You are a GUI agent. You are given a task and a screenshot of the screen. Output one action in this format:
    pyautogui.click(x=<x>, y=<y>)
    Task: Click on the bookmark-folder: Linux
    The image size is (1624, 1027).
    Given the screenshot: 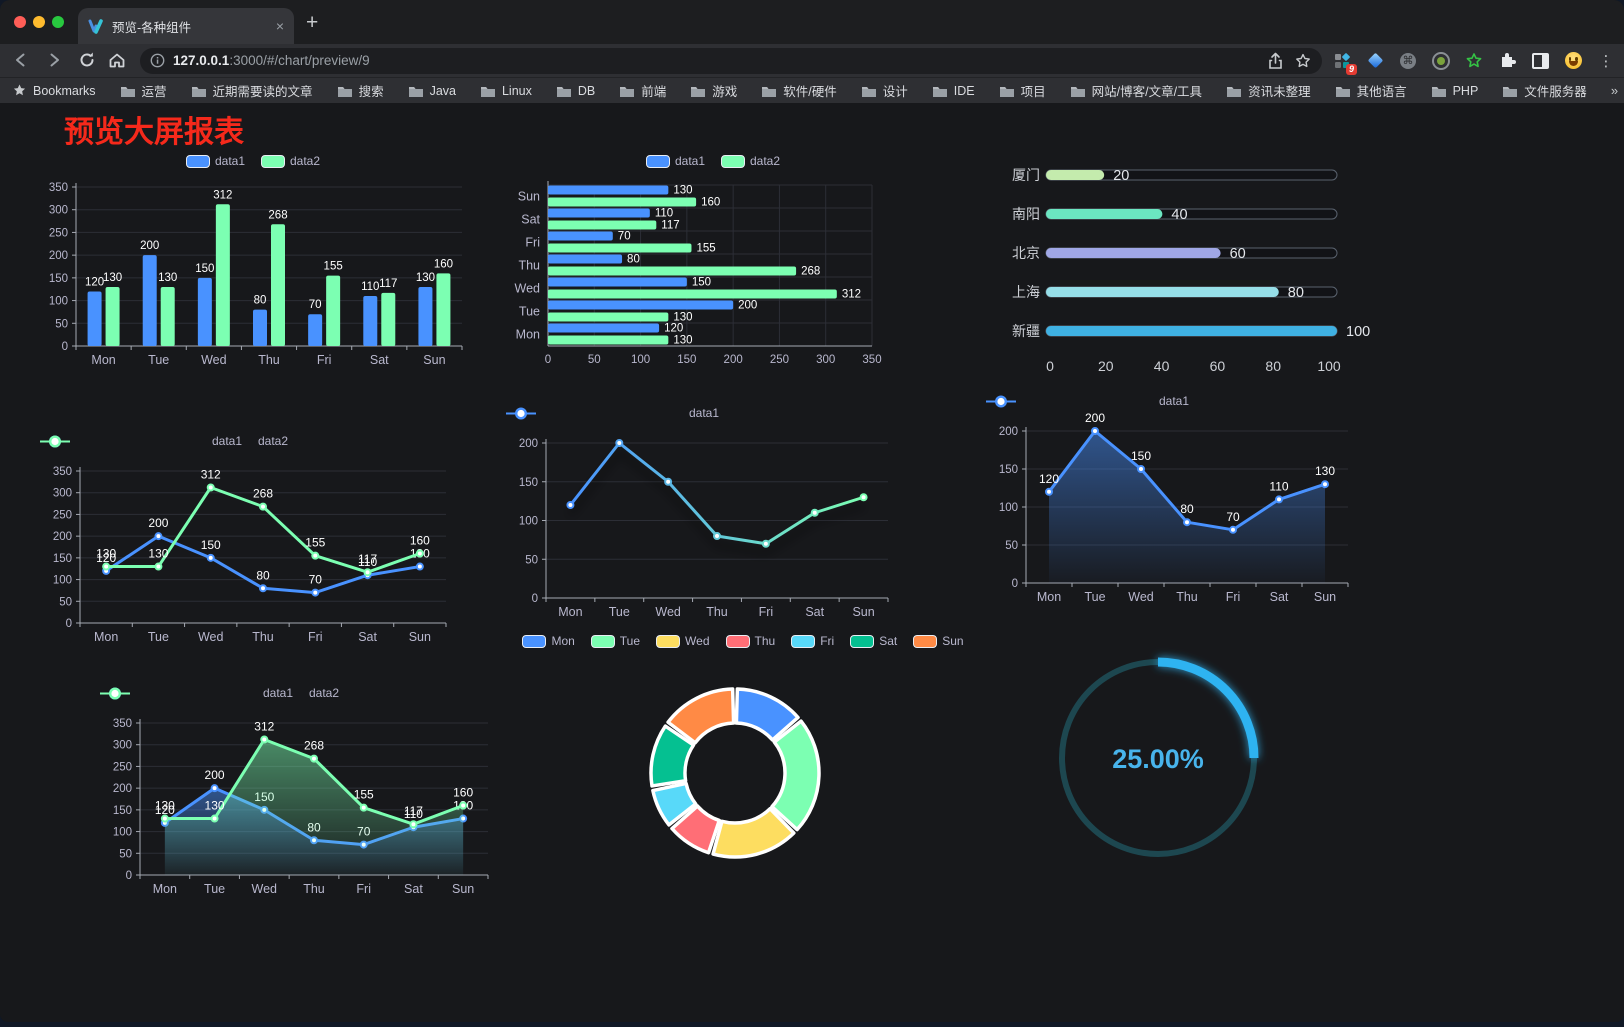 What is the action you would take?
    pyautogui.click(x=506, y=91)
    